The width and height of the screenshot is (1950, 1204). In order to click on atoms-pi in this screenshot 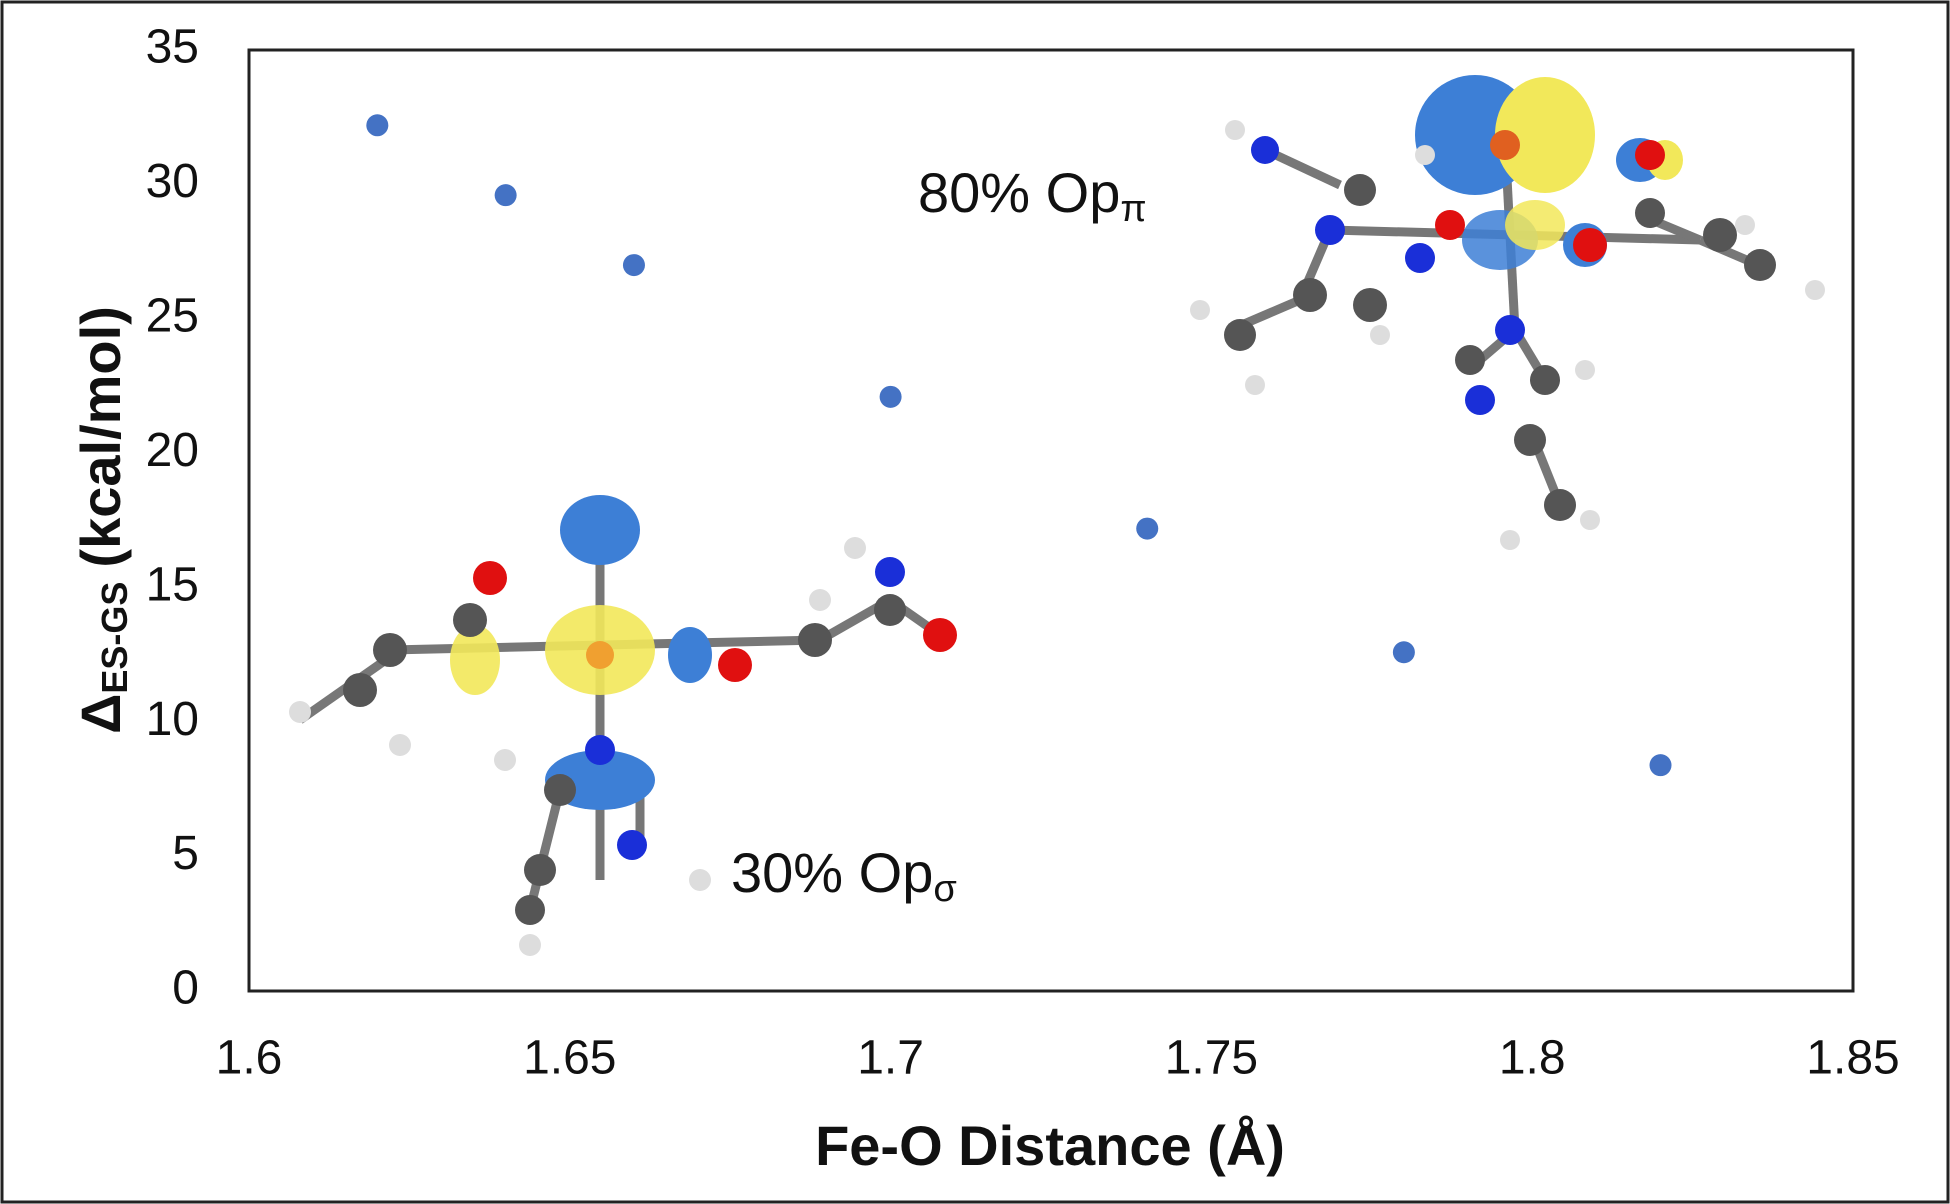, I will do `click(1507, 335)`.